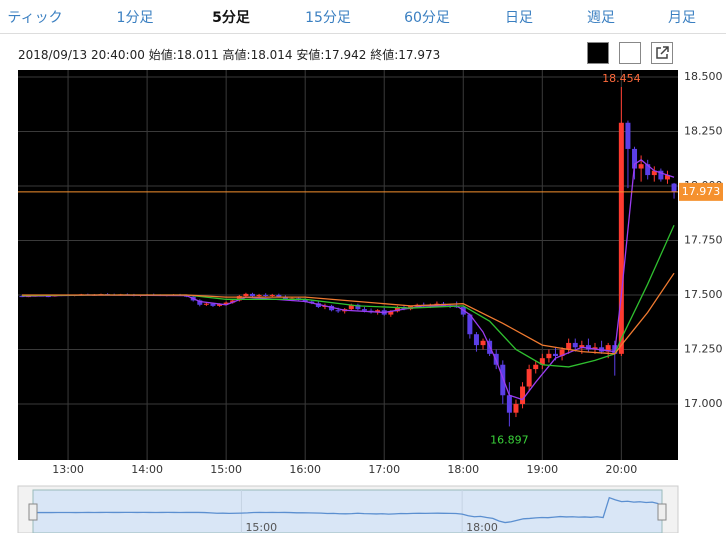 Image resolution: width=726 pixels, height=533 pixels. Describe the element at coordinates (147, 469) in the screenshot. I see `x-tick-label: 14:00` at that location.